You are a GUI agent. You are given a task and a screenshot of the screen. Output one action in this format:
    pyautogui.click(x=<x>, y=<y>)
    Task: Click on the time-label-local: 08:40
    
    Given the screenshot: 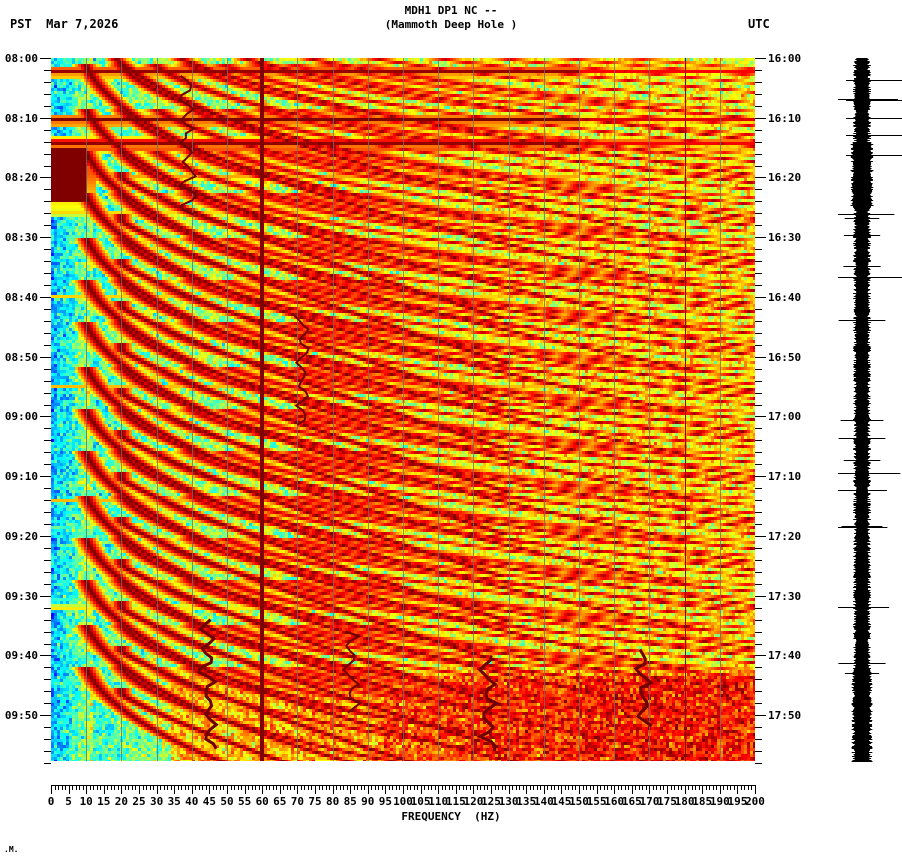 What is the action you would take?
    pyautogui.click(x=21, y=297)
    